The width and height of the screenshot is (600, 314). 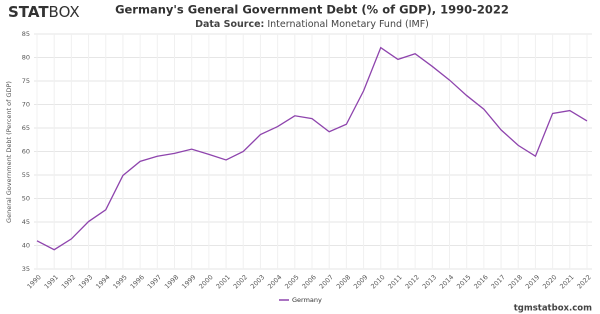 I want to click on x-tick-label: 1991, so click(x=51, y=281).